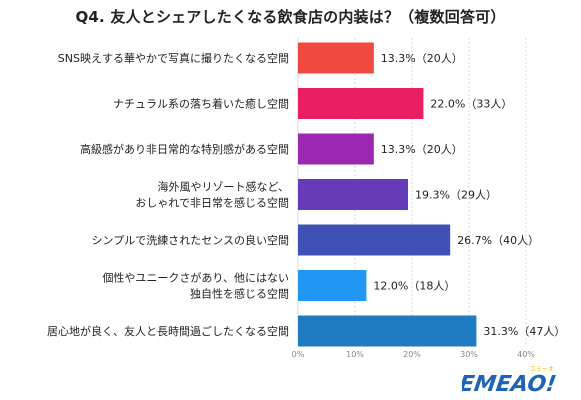 This screenshot has width=581, height=400. Describe the element at coordinates (456, 195) in the screenshot. I see `value-label: 19.3%（29人）` at that location.